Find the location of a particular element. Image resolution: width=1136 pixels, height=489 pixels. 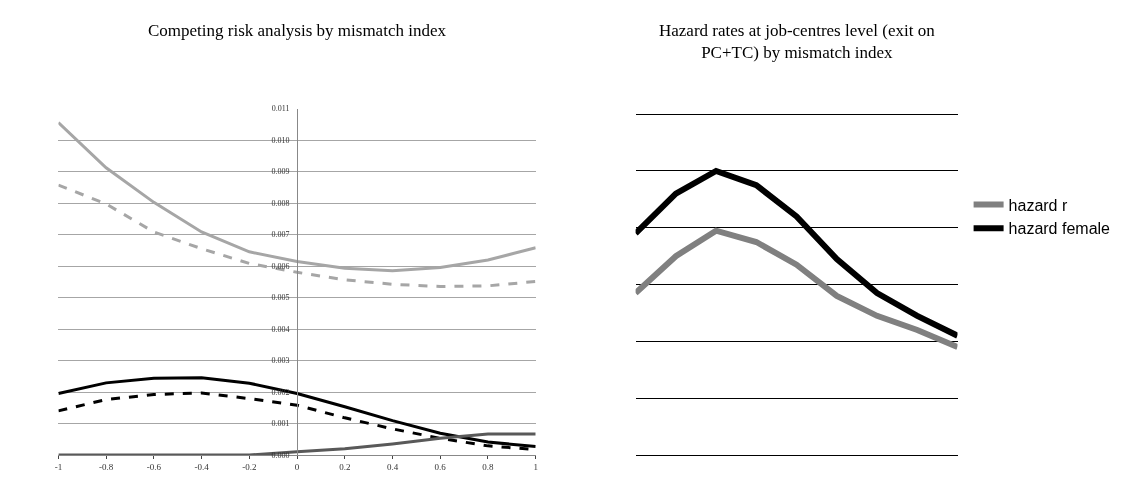

x-tick-label: 0 is located at coordinates (297, 466).